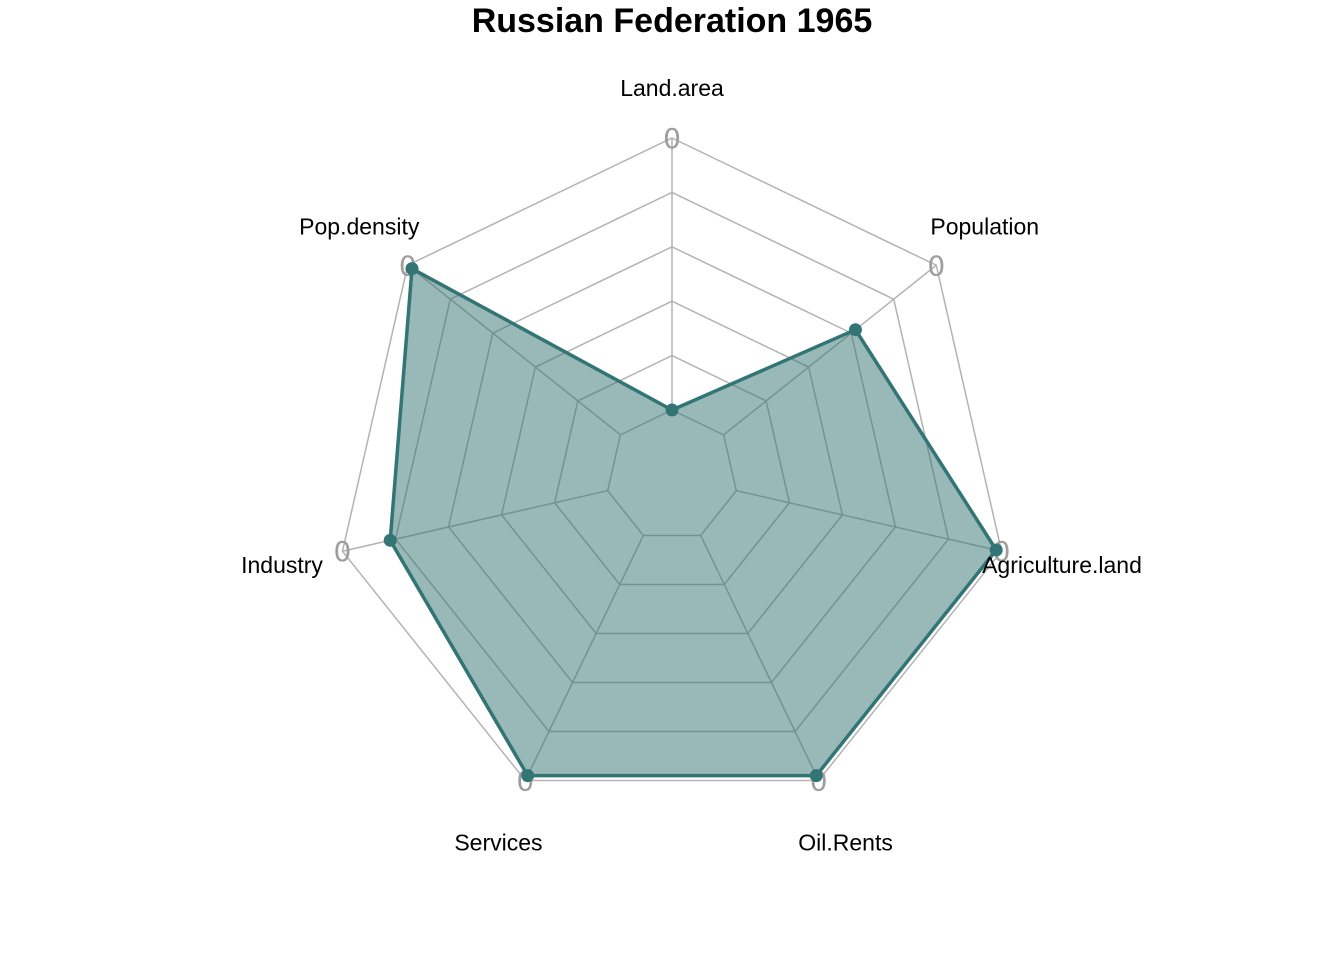  I want to click on axis-label: Population, so click(984, 227).